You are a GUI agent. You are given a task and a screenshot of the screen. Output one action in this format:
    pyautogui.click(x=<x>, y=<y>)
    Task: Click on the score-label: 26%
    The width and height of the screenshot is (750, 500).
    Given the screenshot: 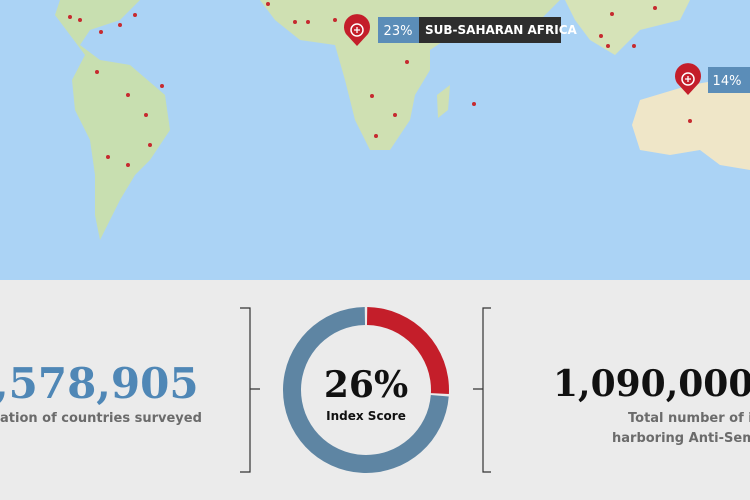 What is the action you would take?
    pyautogui.click(x=366, y=385)
    